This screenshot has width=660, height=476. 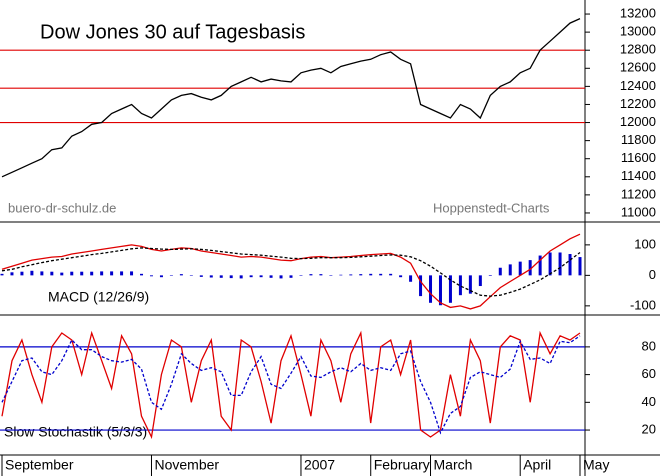 I want to click on y-tick-label: 11000, so click(x=638, y=211).